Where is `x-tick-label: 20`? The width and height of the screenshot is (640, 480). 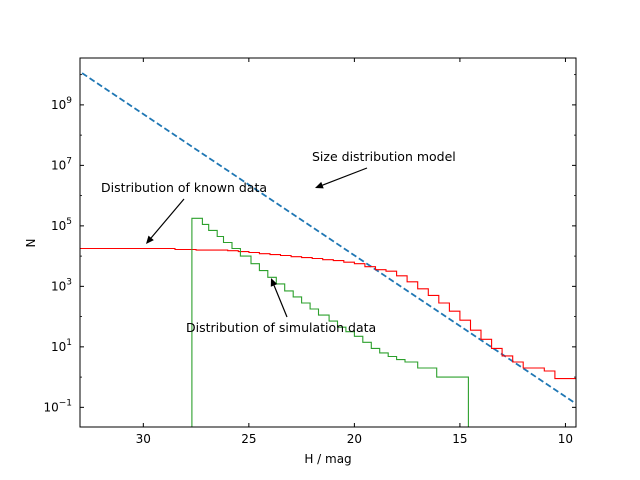 x-tick-label: 20 is located at coordinates (354, 439).